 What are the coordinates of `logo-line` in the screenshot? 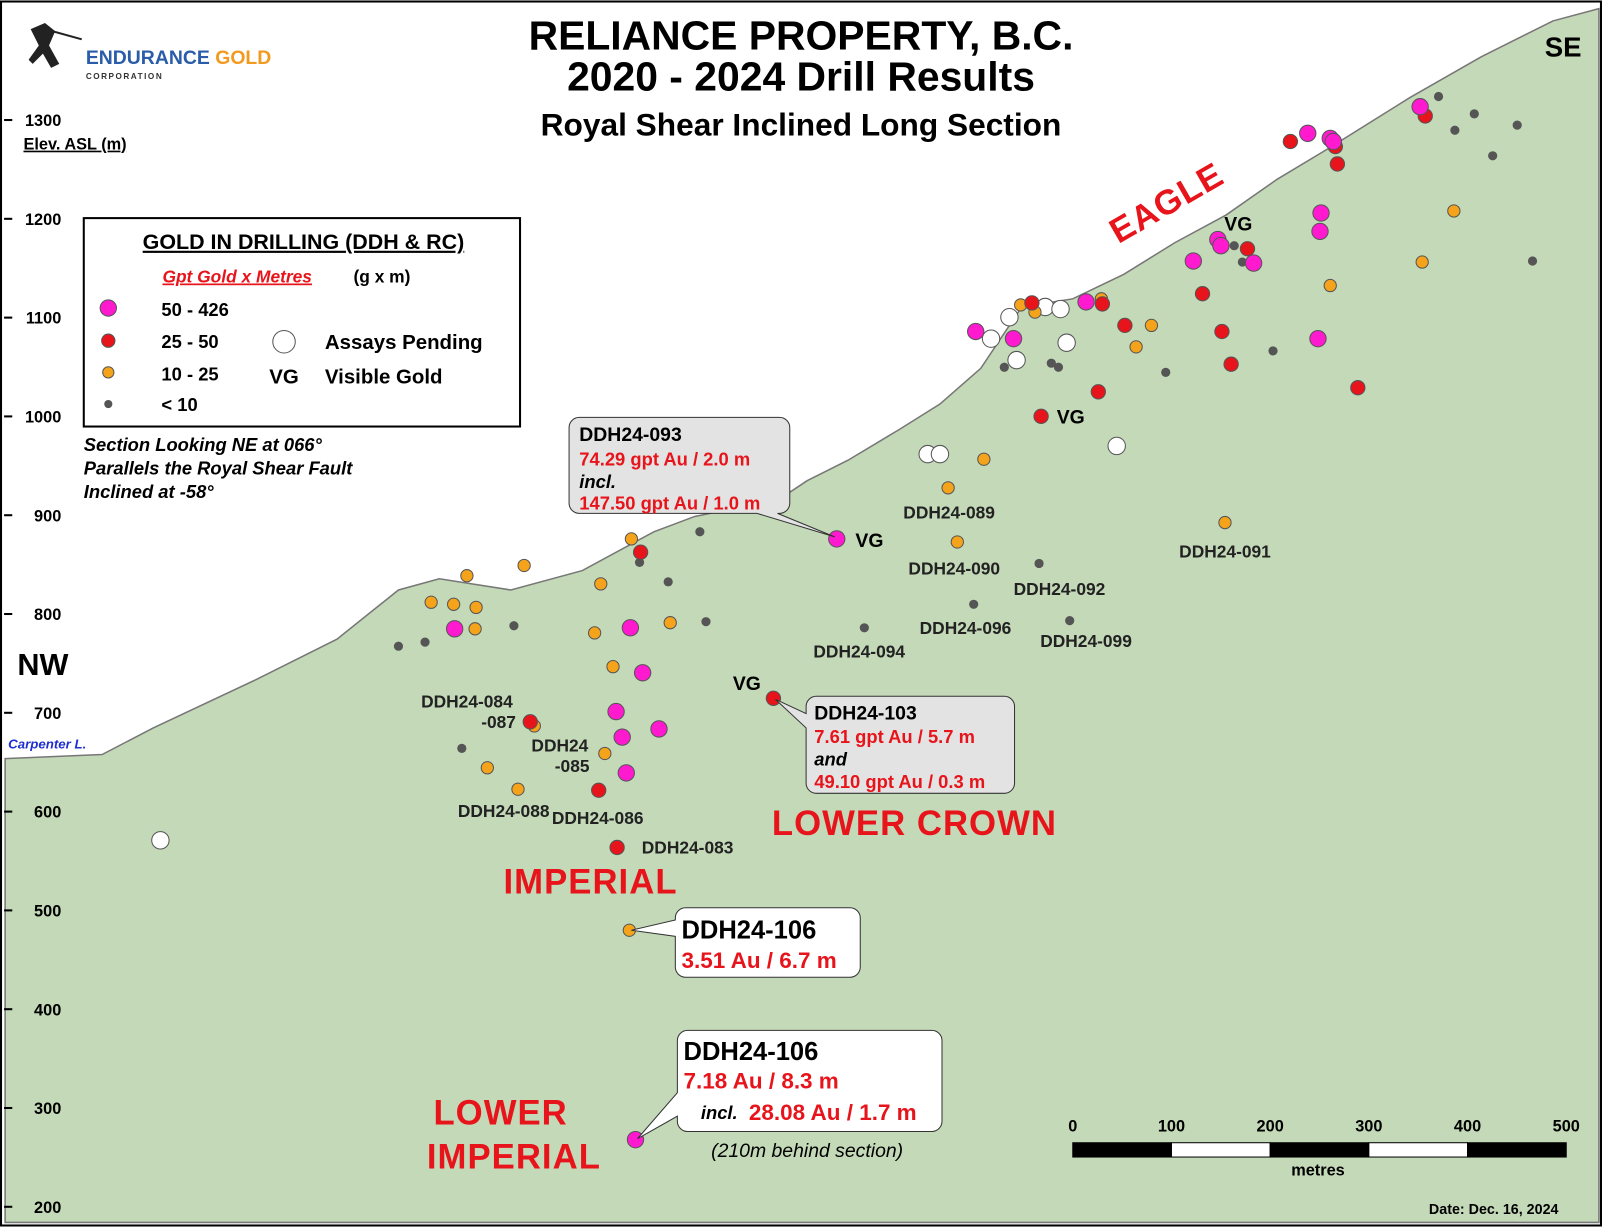 It's located at (63, 34).